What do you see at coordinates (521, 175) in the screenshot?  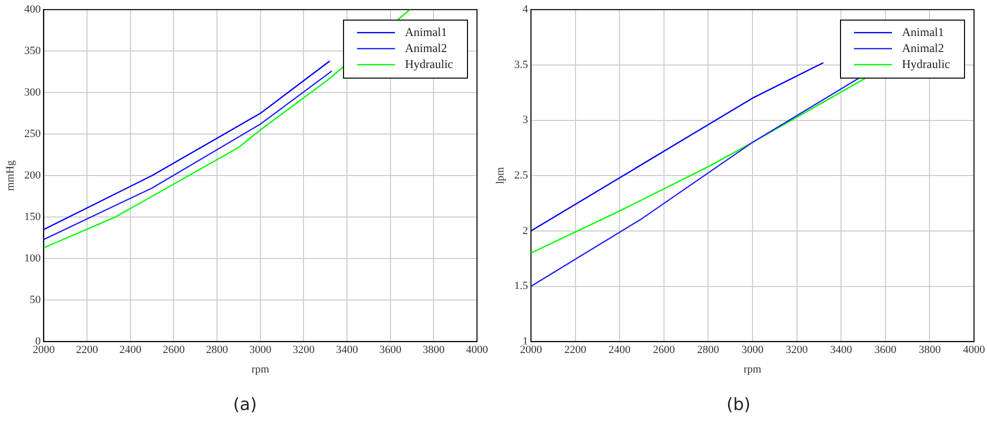 I see `y-tick-label: 2.5` at bounding box center [521, 175].